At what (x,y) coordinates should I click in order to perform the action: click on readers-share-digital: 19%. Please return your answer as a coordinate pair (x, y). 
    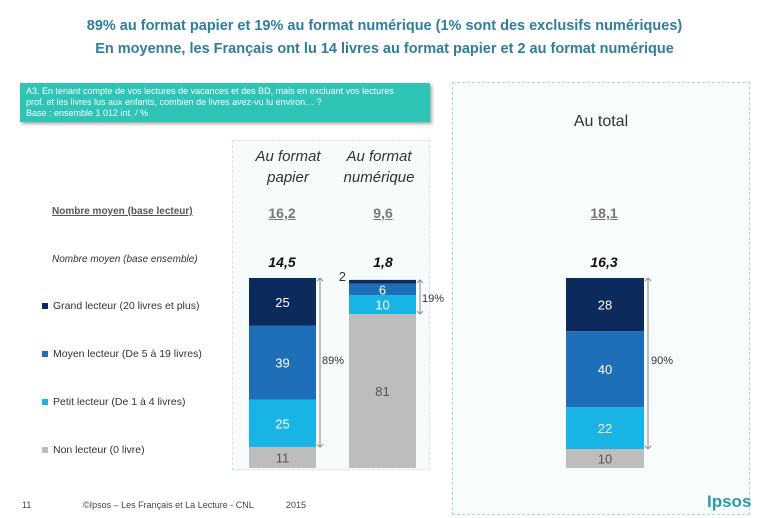
    Looking at the image, I should click on (433, 299).